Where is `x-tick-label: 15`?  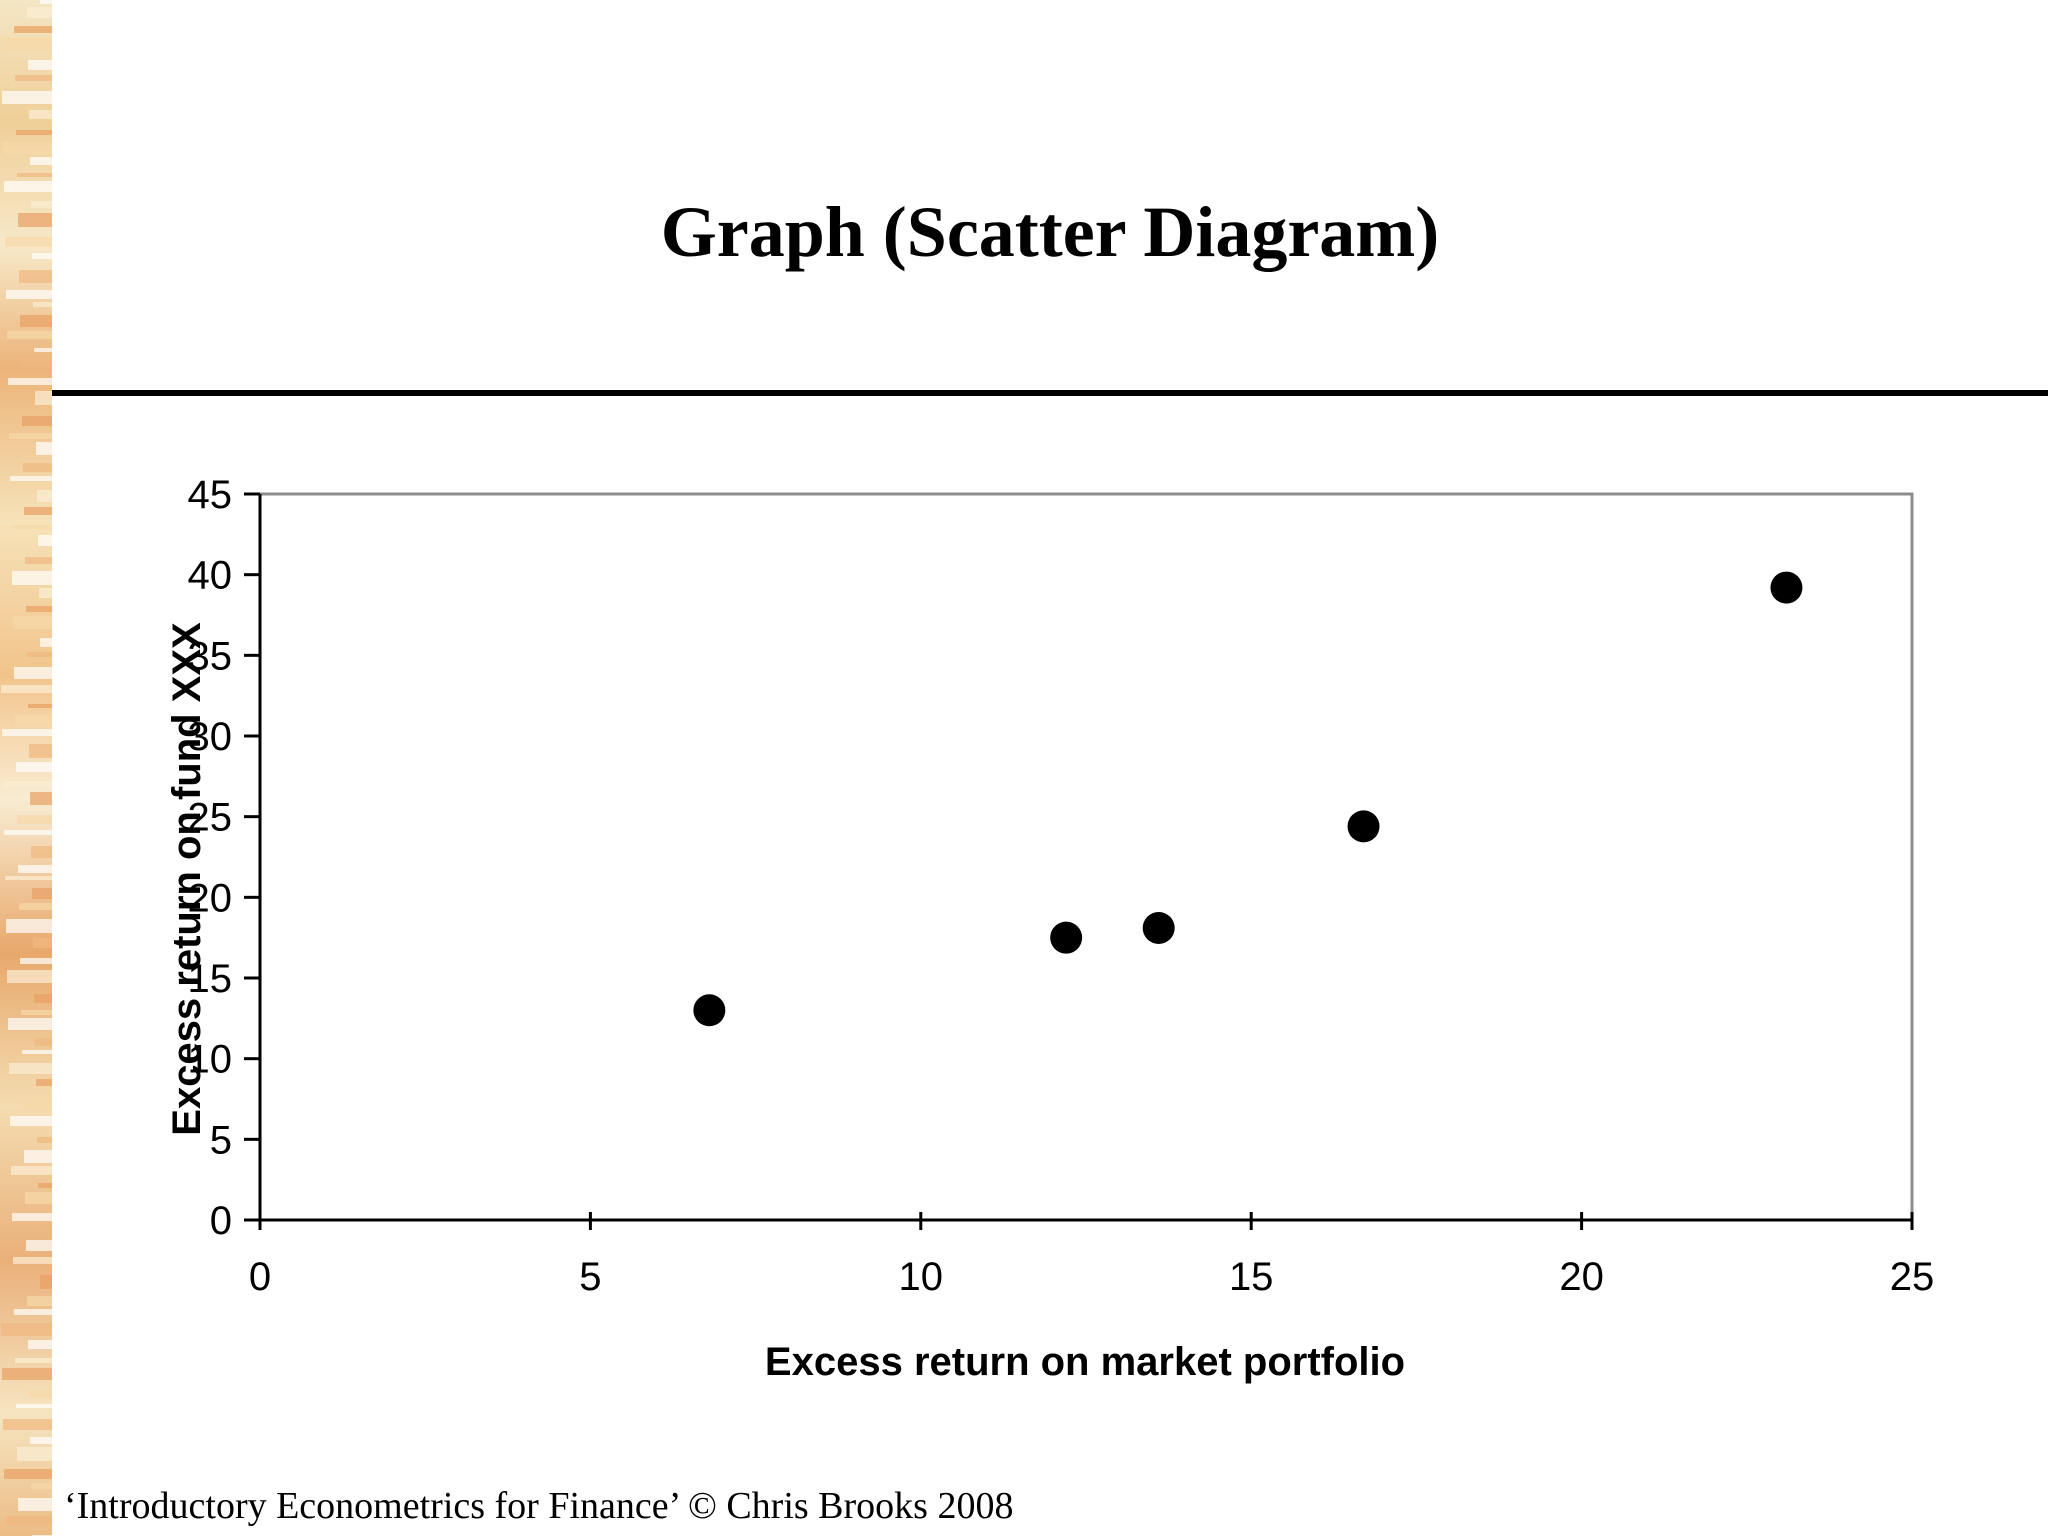 x-tick-label: 15 is located at coordinates (1251, 1277).